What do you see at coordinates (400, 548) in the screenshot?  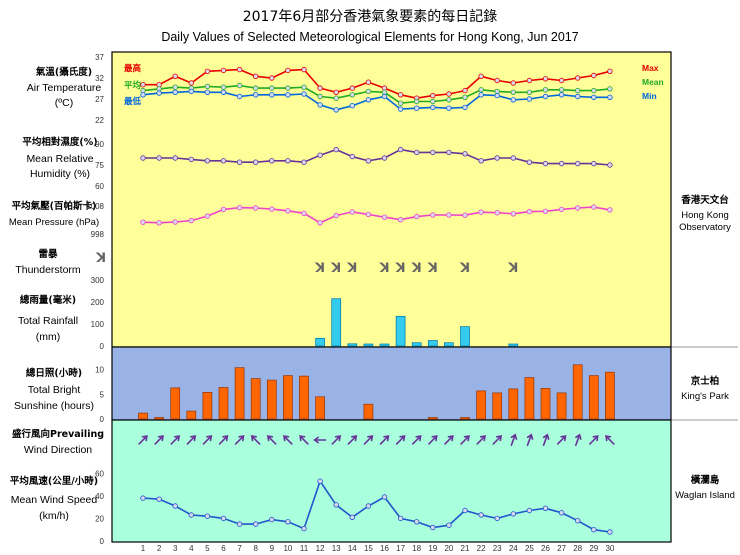 I see `x-tick-17: 17` at bounding box center [400, 548].